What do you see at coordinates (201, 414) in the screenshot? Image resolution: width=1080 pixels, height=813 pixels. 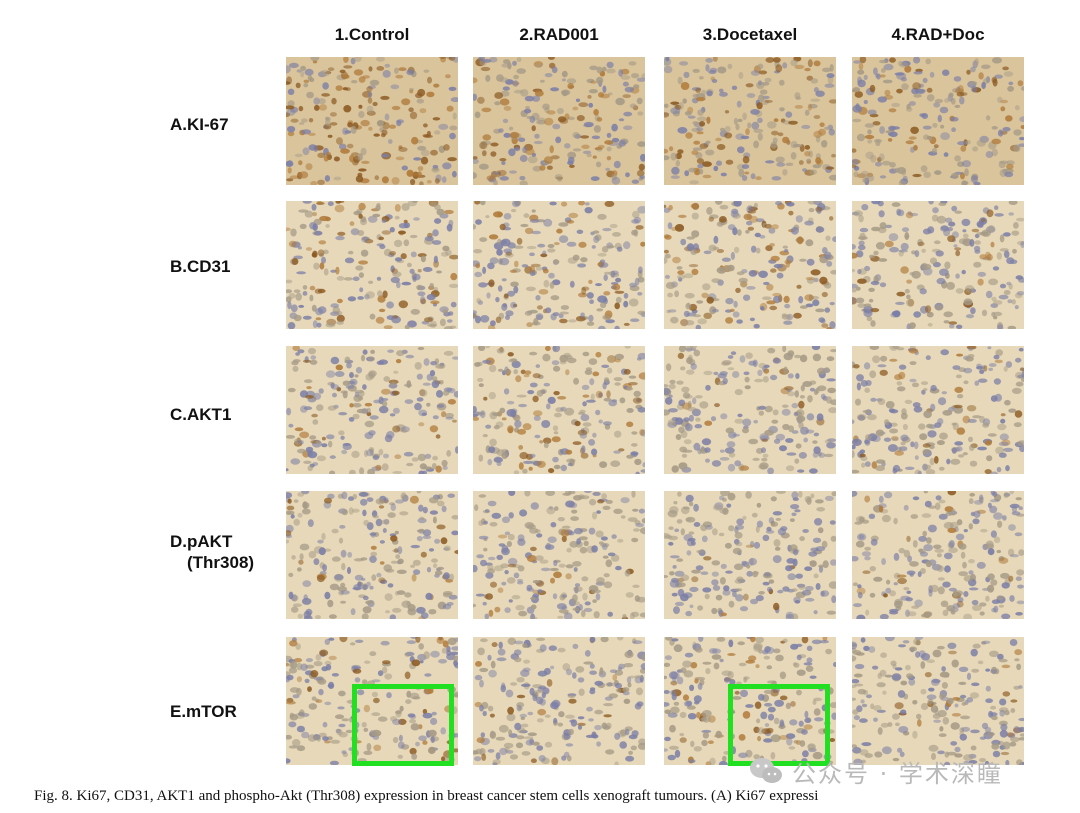 I see `row-label-akt1: C.AKT1` at bounding box center [201, 414].